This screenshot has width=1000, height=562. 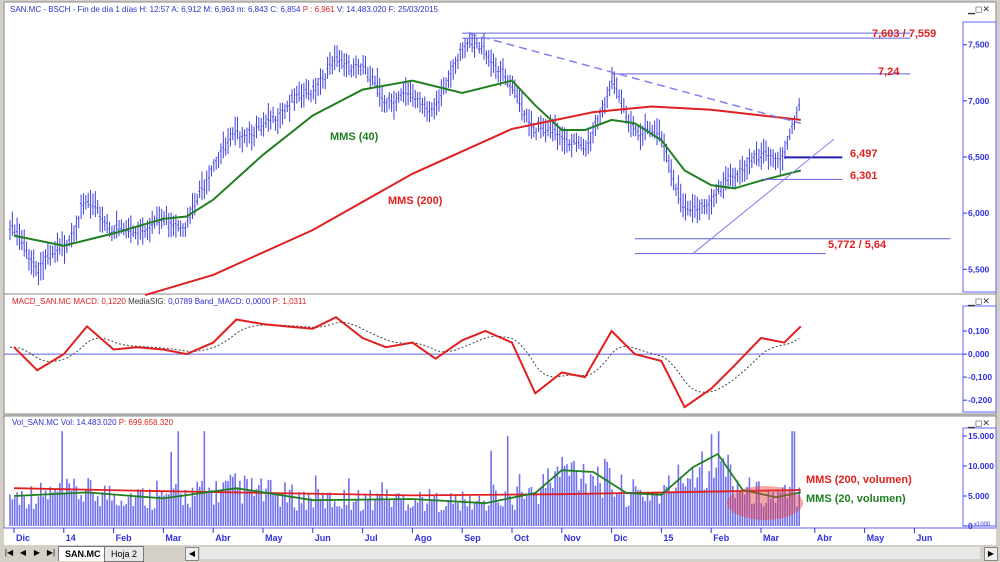 I want to click on last-sheet-button: ▶|, so click(x=51, y=552).